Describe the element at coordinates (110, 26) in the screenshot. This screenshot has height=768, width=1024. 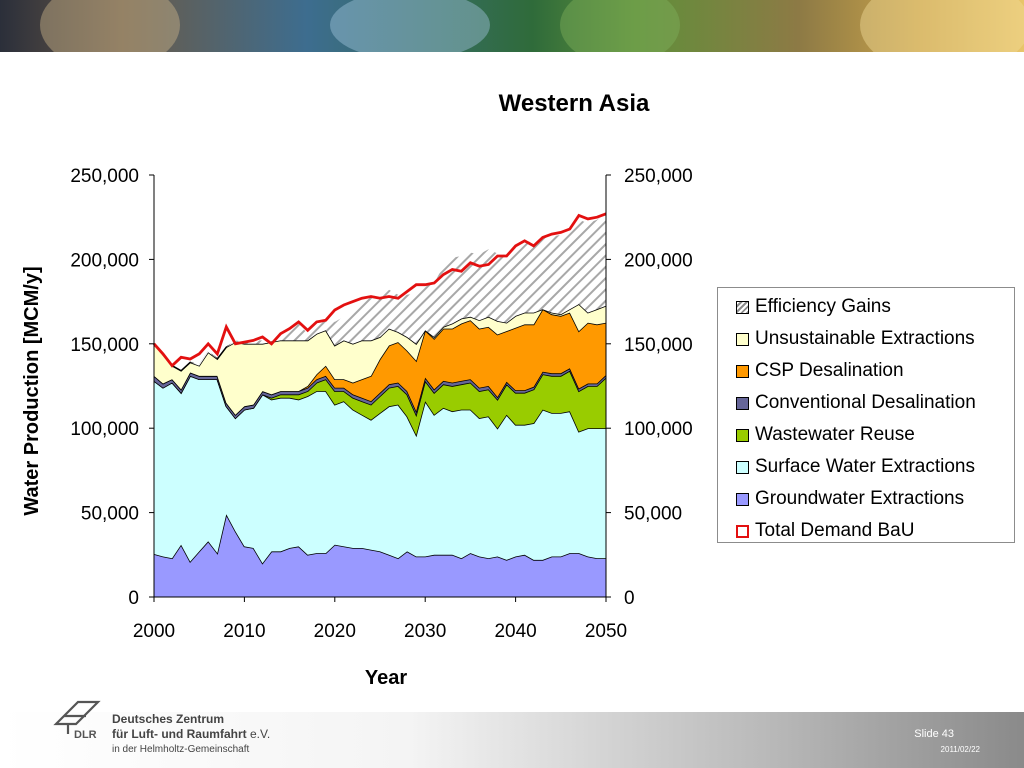
I see `banner-planet-image` at that location.